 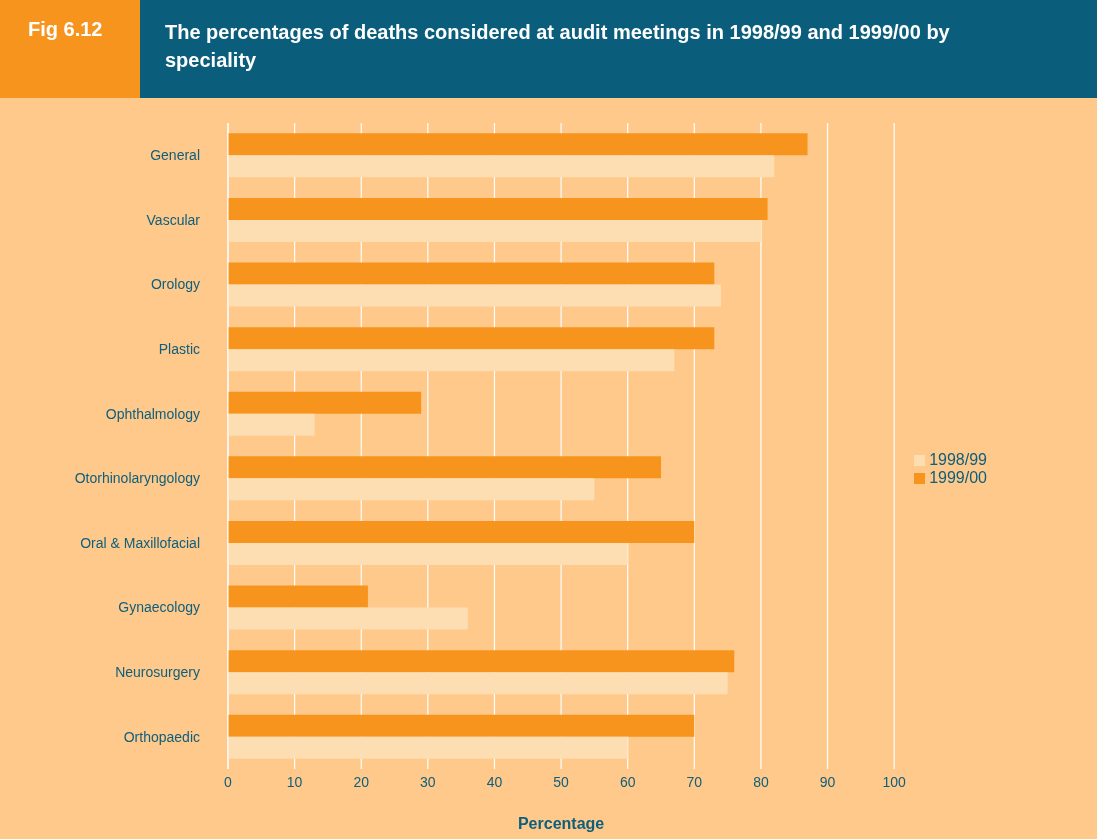 I want to click on legend-label: 1998/99, so click(x=958, y=459).